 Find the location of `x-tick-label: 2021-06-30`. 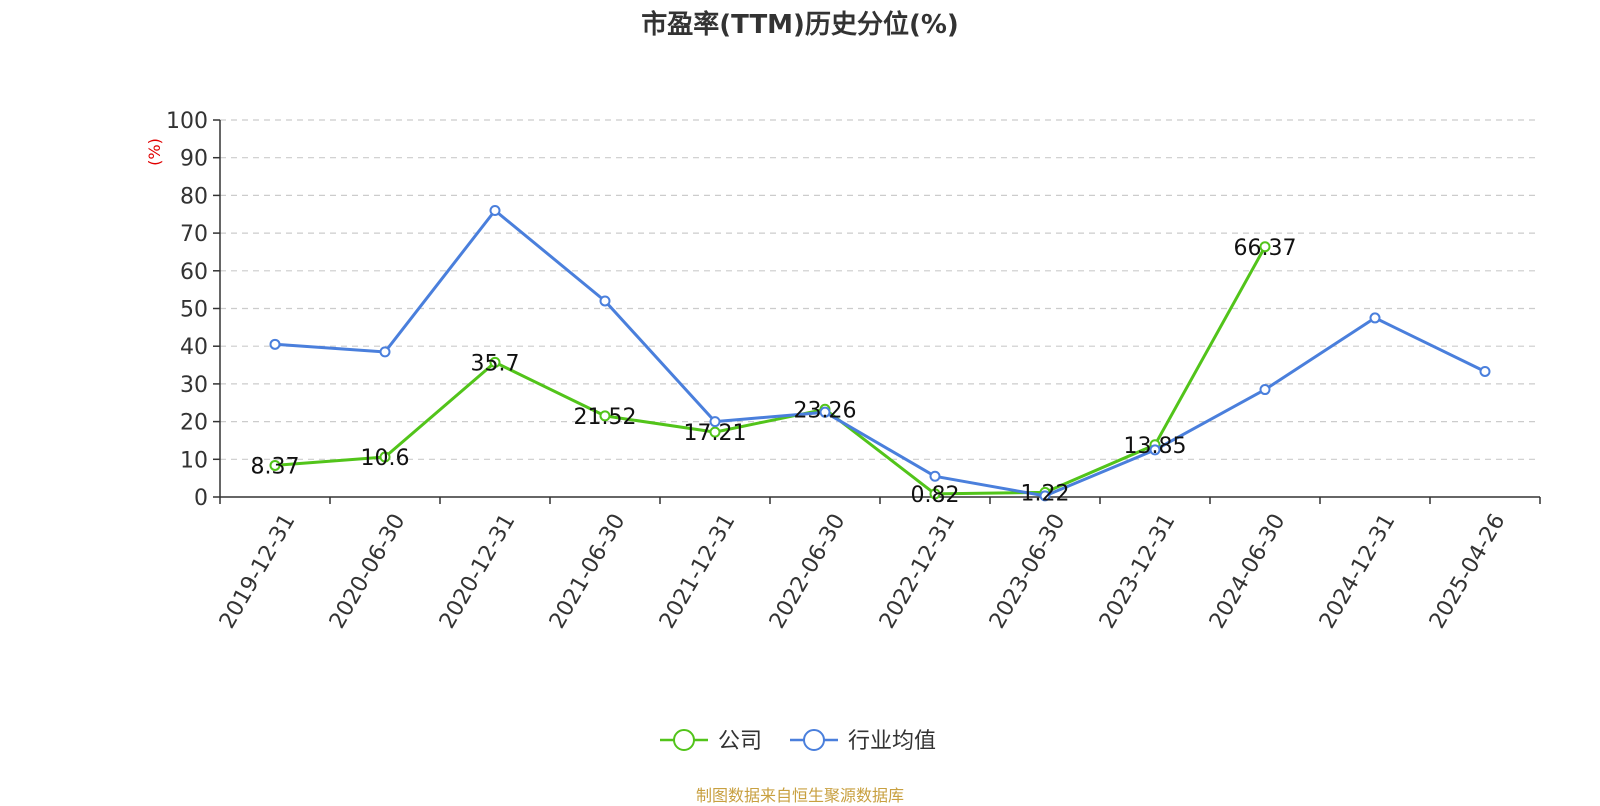

x-tick-label: 2021-06-30 is located at coordinates (588, 571).